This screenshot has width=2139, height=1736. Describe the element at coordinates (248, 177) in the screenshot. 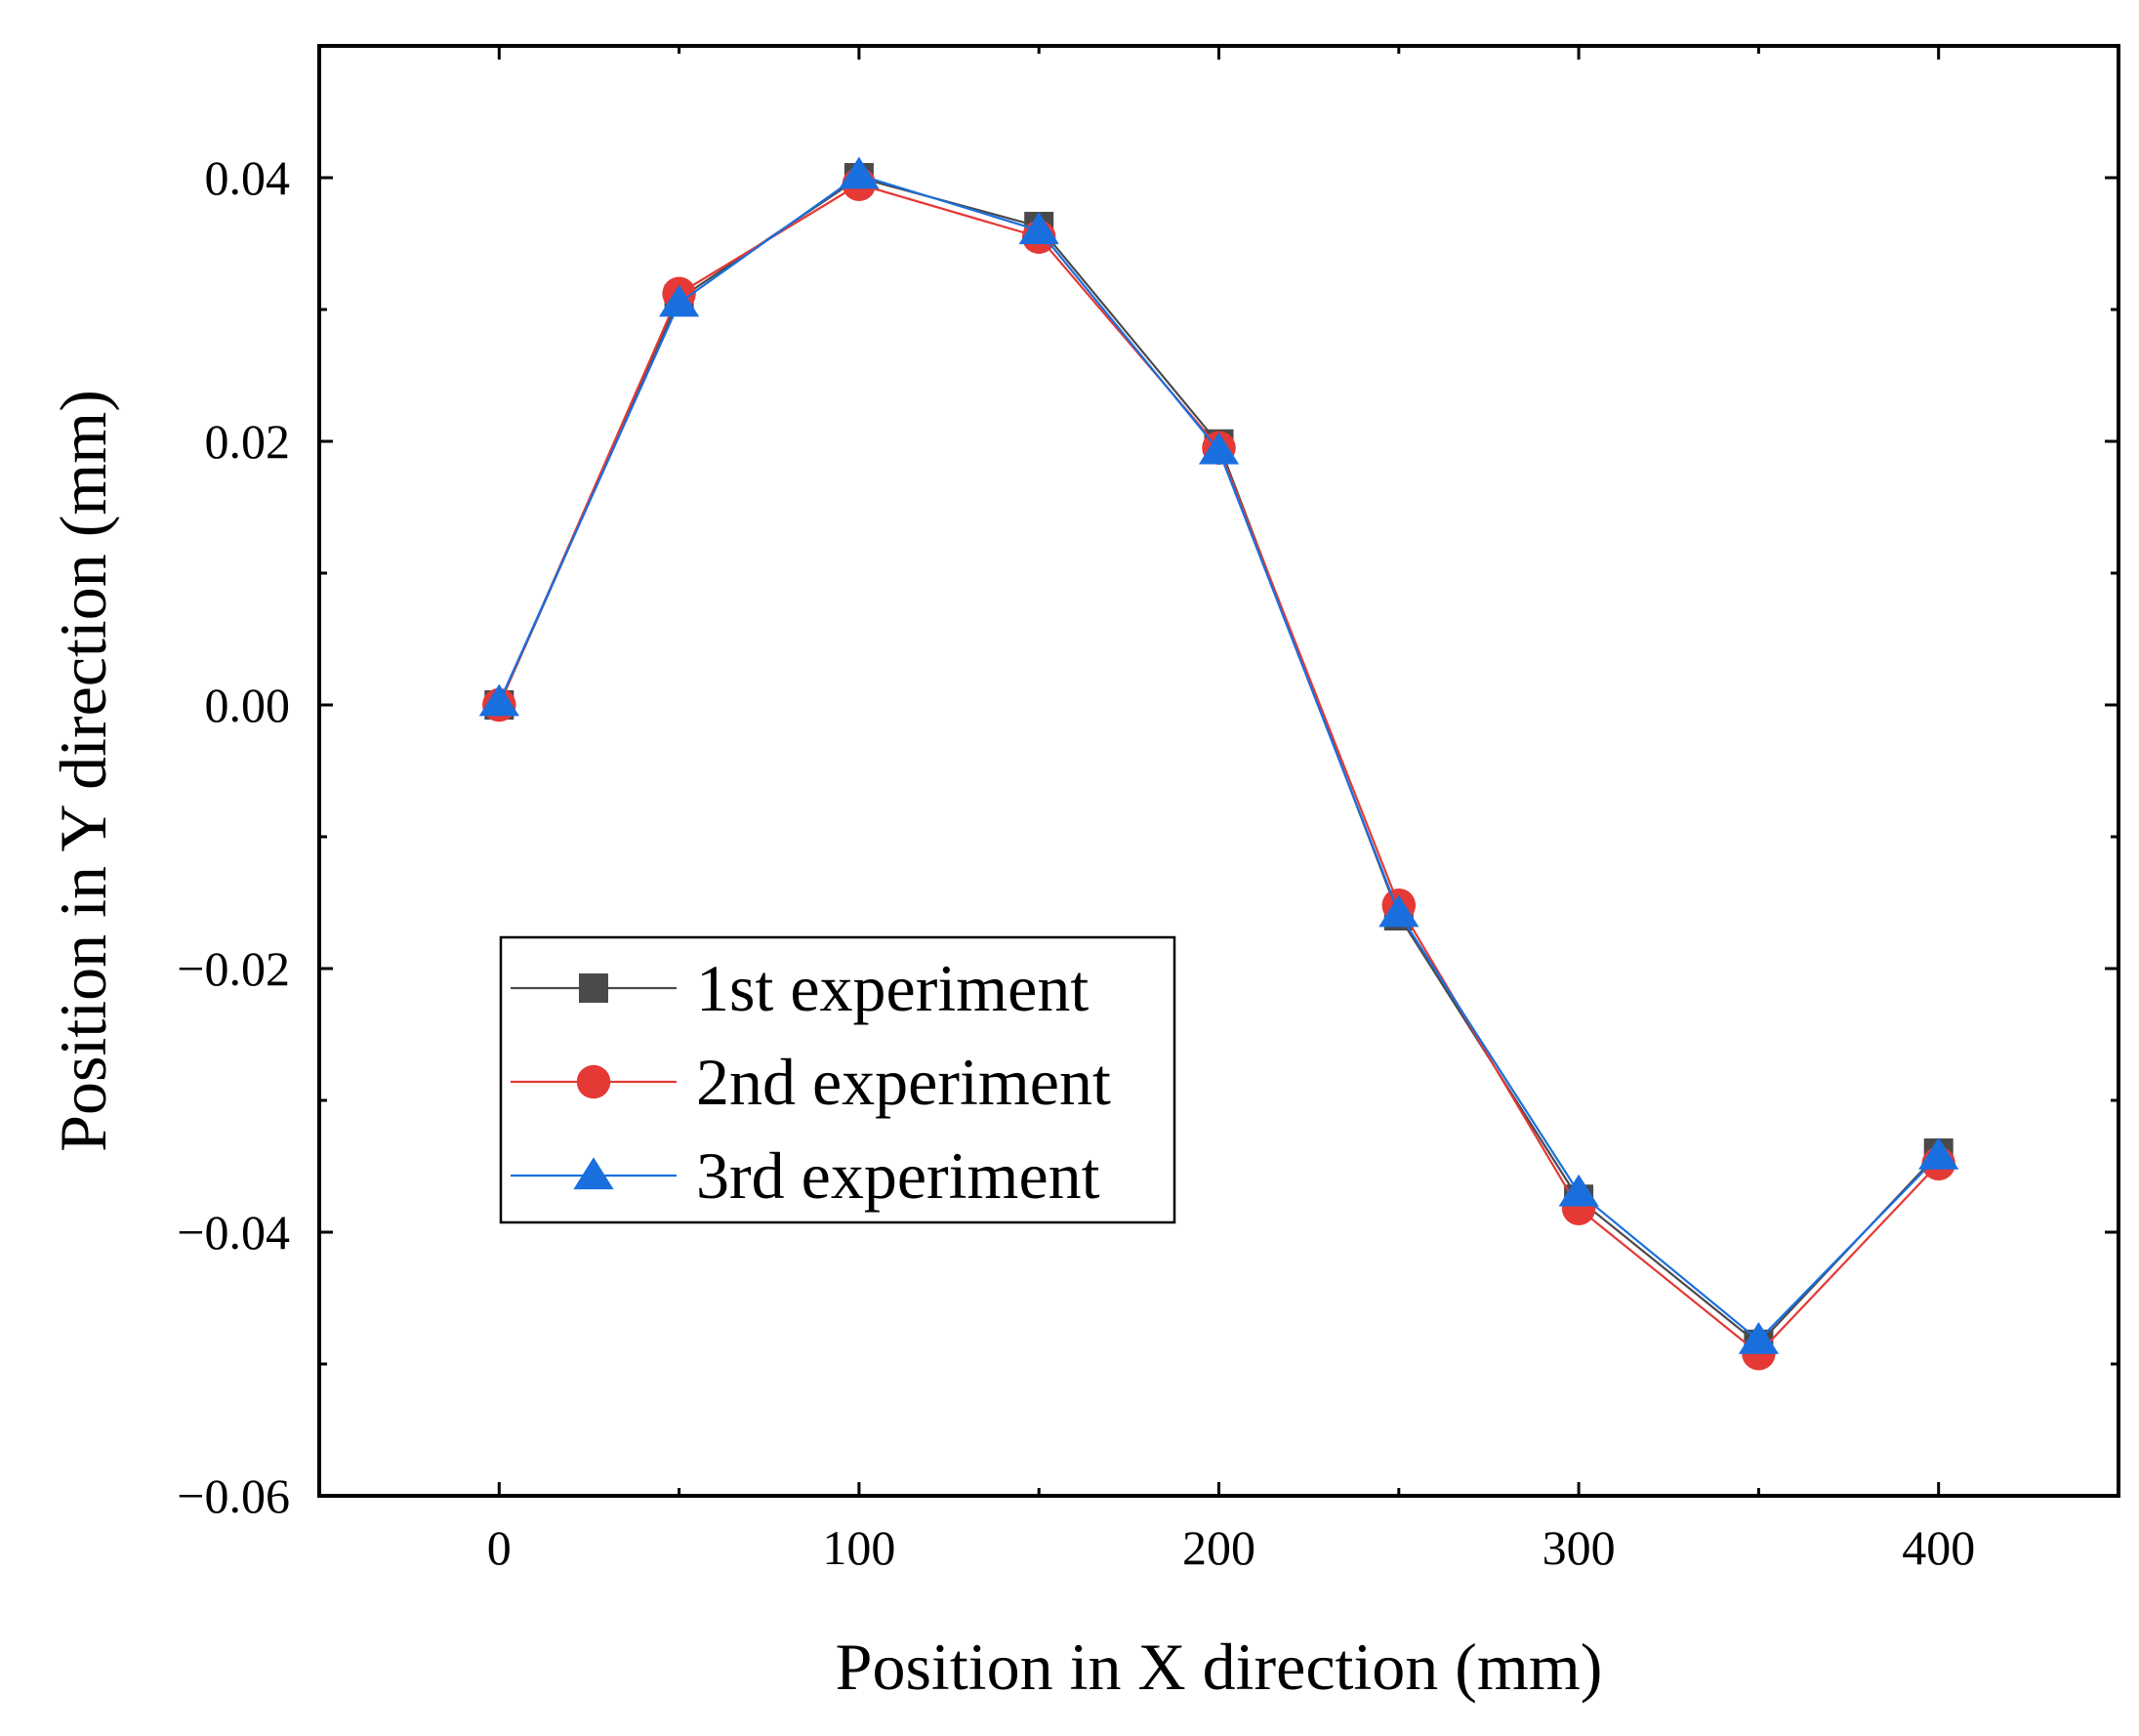

I see `y-tick-label: 0.04` at that location.